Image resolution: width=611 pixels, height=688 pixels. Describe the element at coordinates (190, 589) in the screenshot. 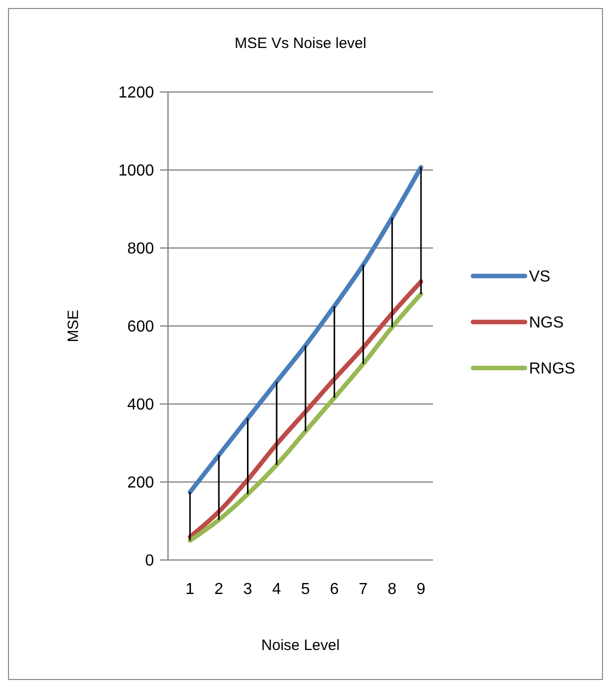

I see `x-tick-label: 1` at that location.